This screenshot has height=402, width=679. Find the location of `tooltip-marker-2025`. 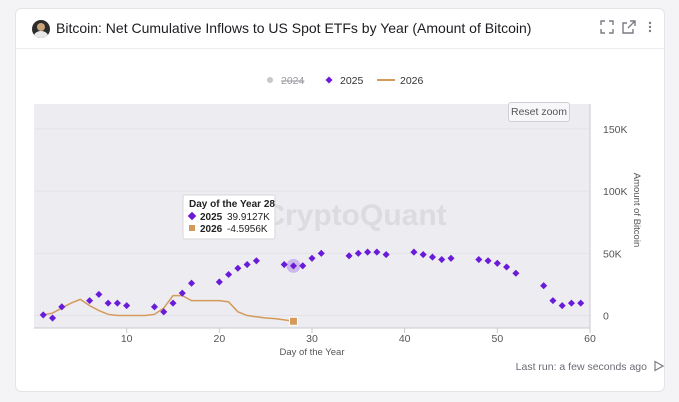

tooltip-marker-2025 is located at coordinates (192, 216).